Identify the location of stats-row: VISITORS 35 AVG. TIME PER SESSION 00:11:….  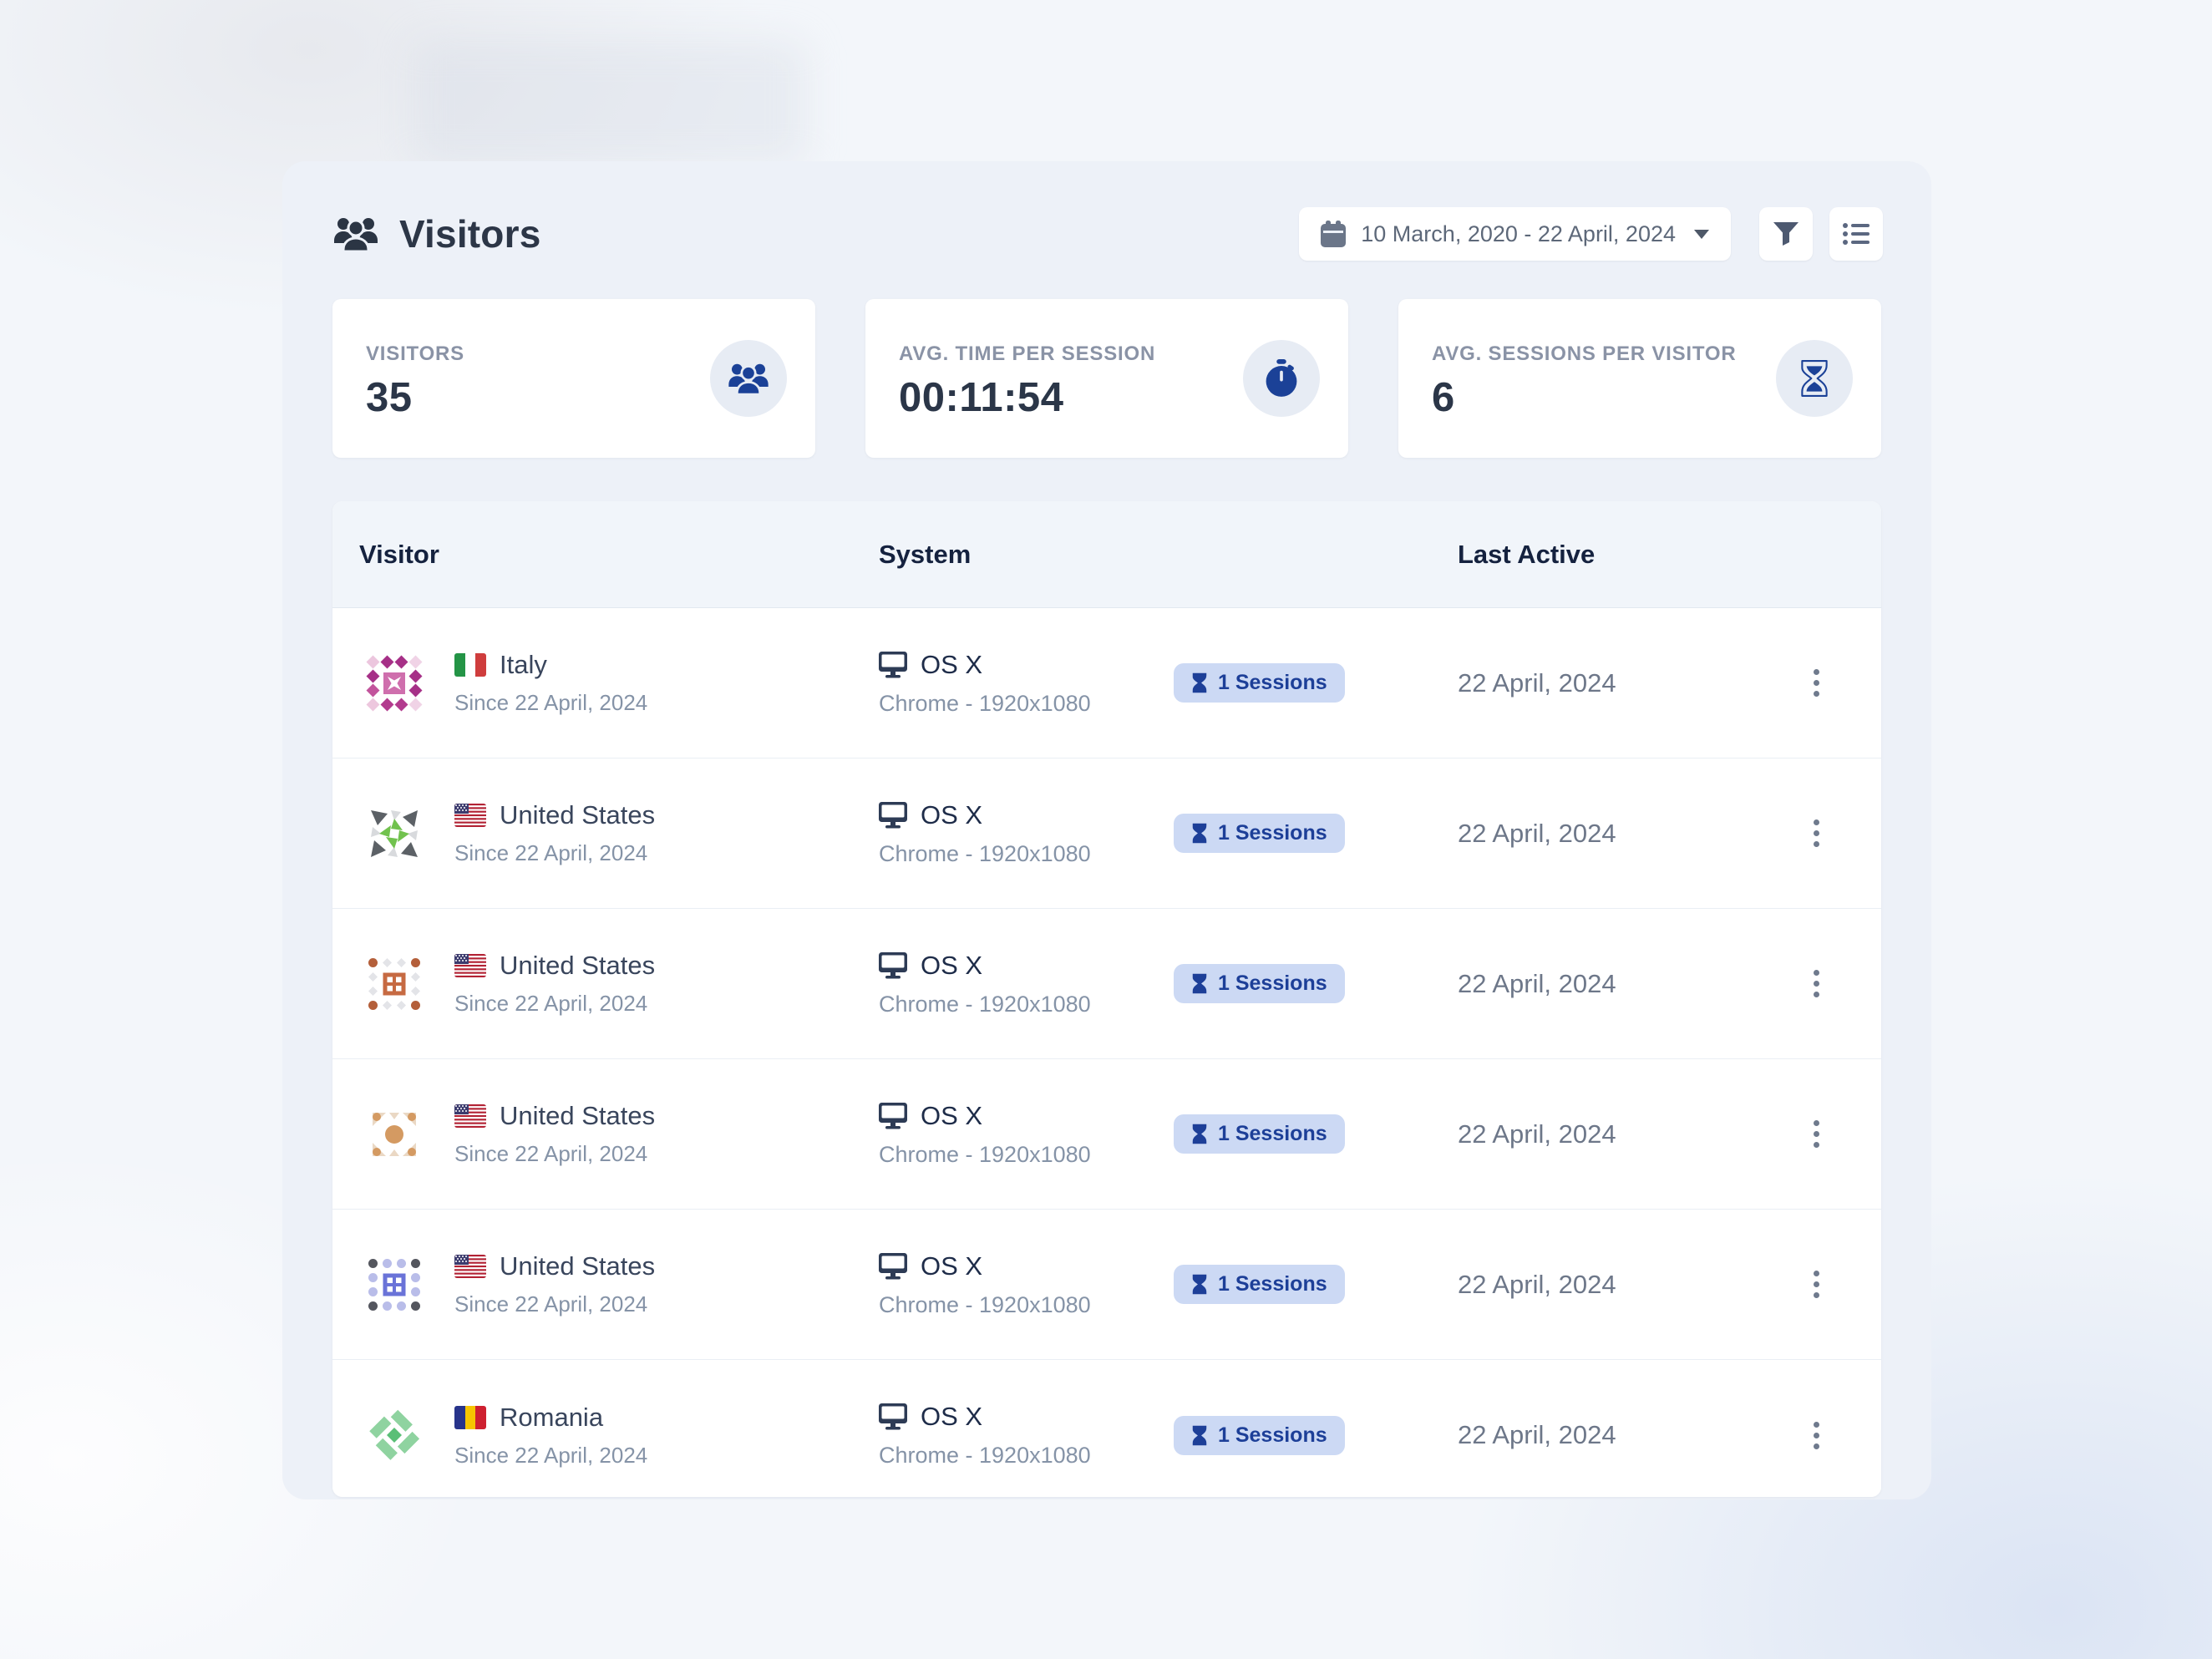
(1106, 378).